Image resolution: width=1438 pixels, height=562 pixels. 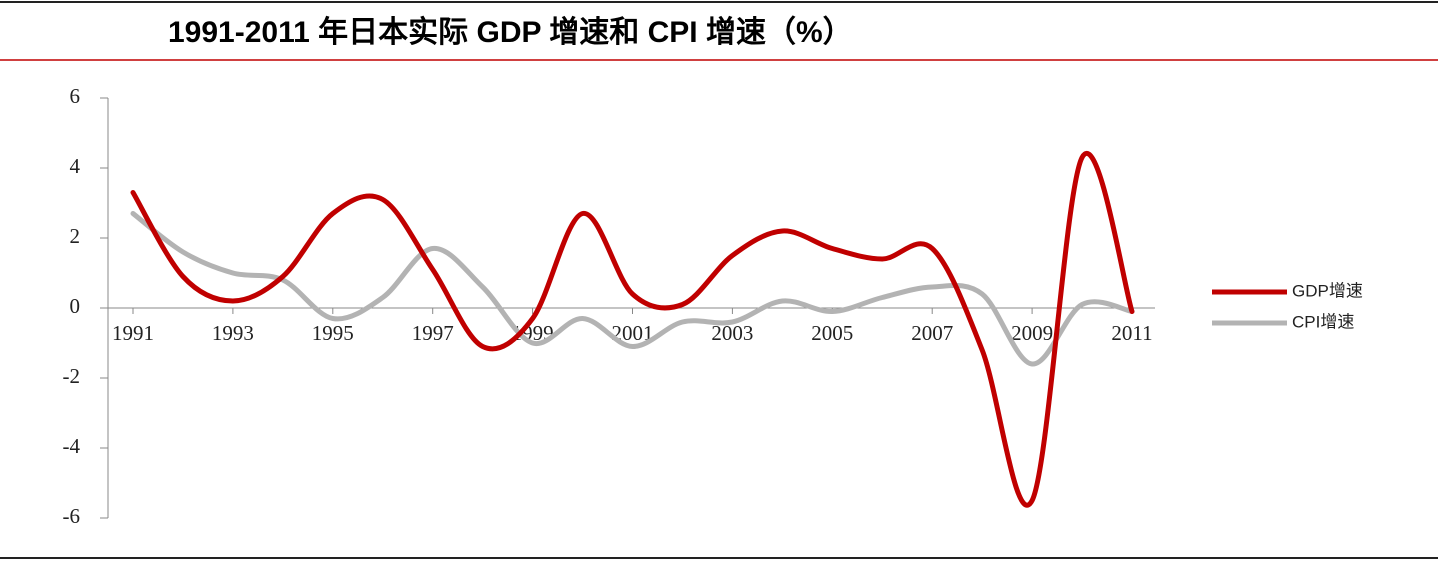 What do you see at coordinates (75, 166) in the screenshot?
I see `y-tick-label: 4` at bounding box center [75, 166].